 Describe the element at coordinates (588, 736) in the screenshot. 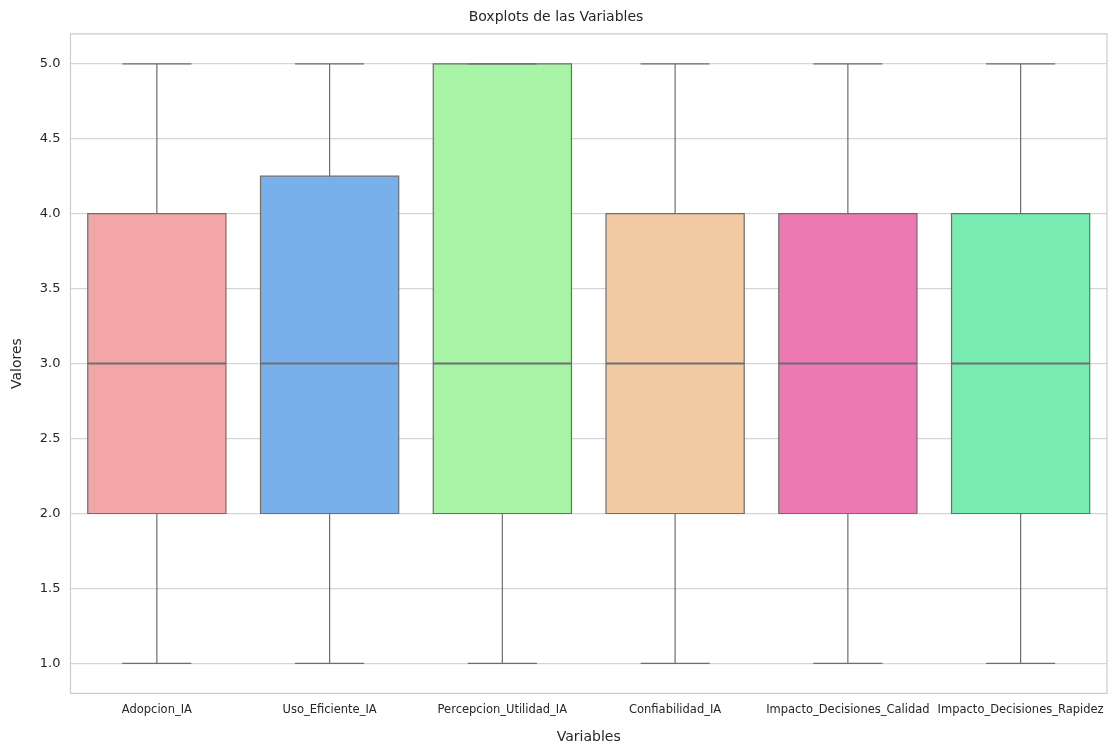

I see `x-axis-title: Variables` at that location.